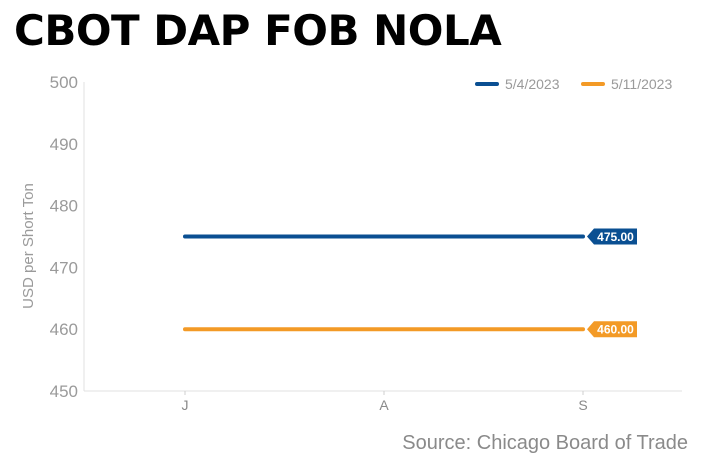 The height and width of the screenshot is (464, 701). Describe the element at coordinates (64, 206) in the screenshot. I see `y-tick-label: 480` at that location.